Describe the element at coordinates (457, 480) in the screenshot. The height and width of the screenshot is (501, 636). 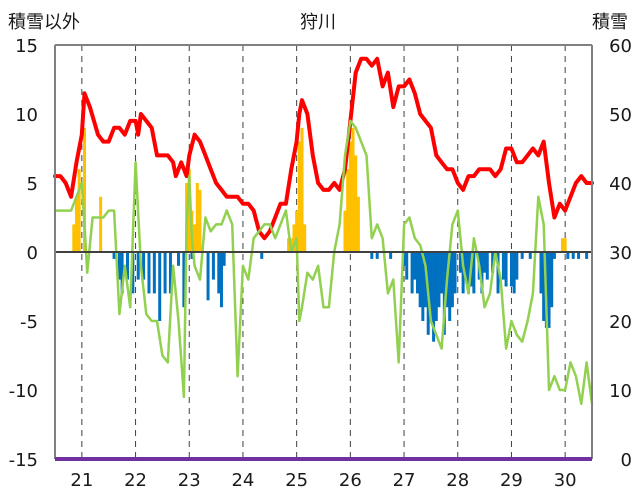
I see `x-tick-label: 28` at that location.